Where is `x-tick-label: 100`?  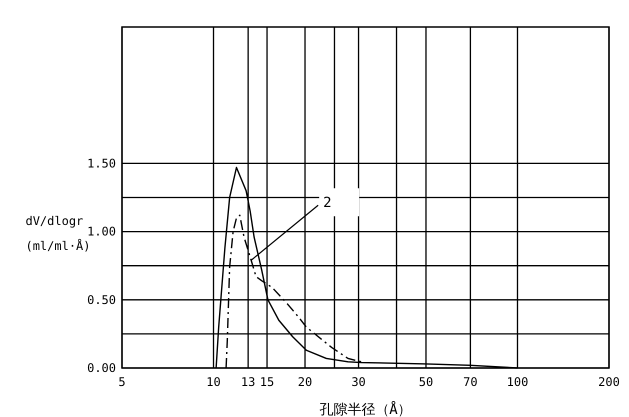 x-tick-label: 100 is located at coordinates (517, 382).